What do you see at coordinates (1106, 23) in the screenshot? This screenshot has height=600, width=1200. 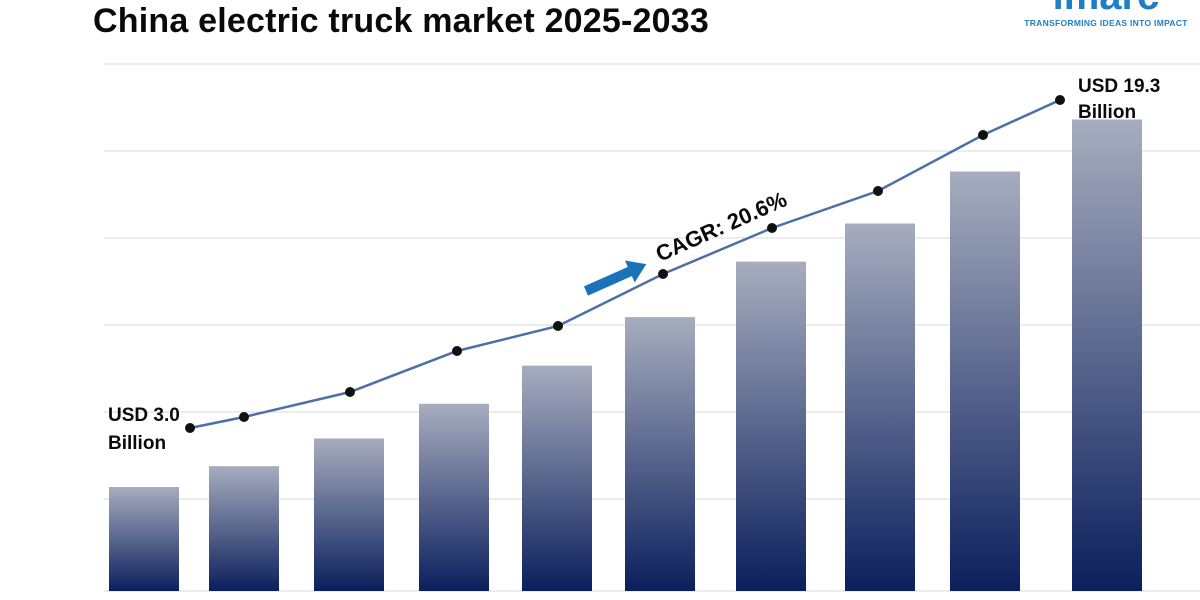 I see `logo-tagline: TRANSFORMING IDEAS INTO IMPACT` at bounding box center [1106, 23].